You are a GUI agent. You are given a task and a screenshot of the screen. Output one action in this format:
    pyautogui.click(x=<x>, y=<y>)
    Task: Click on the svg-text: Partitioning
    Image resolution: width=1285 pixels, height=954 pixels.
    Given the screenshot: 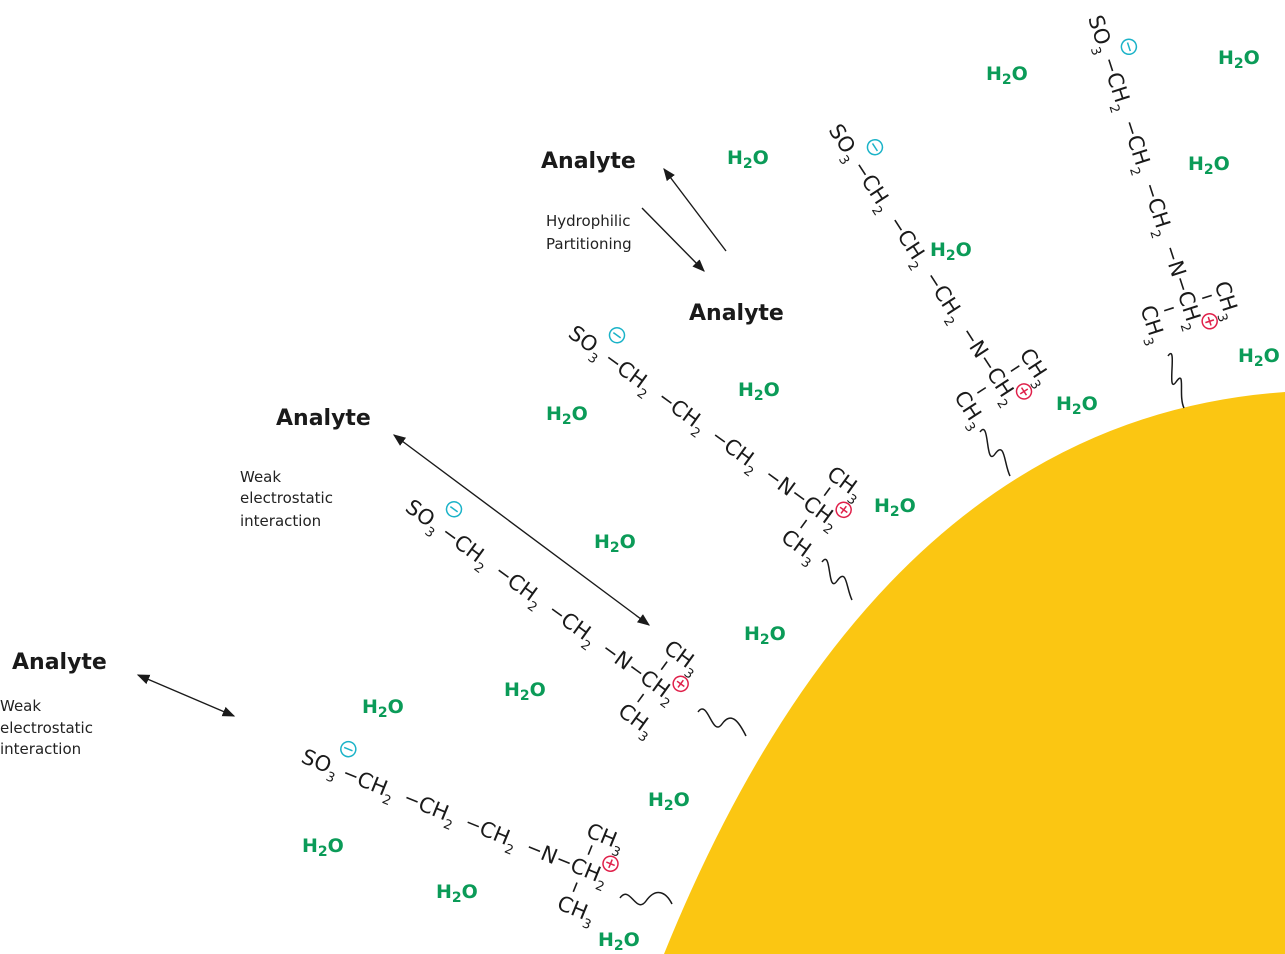 What is the action you would take?
    pyautogui.click(x=589, y=244)
    